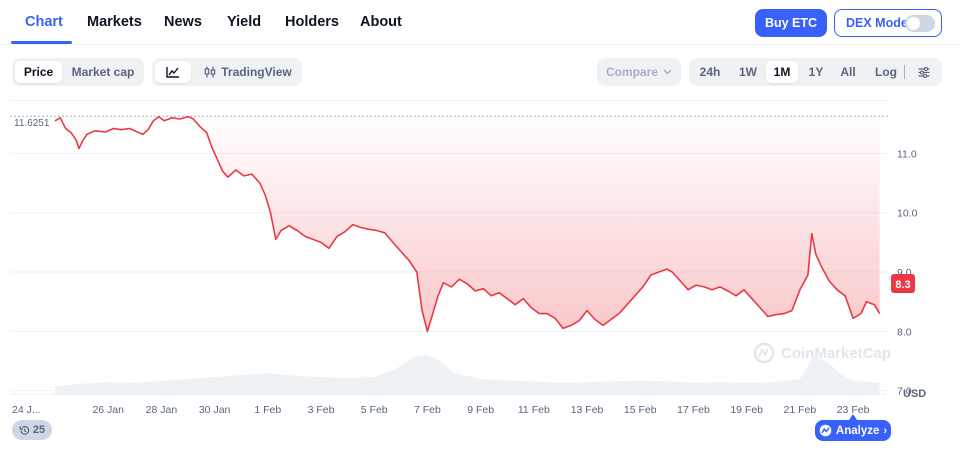  I want to click on history-count: 25, so click(39, 430).